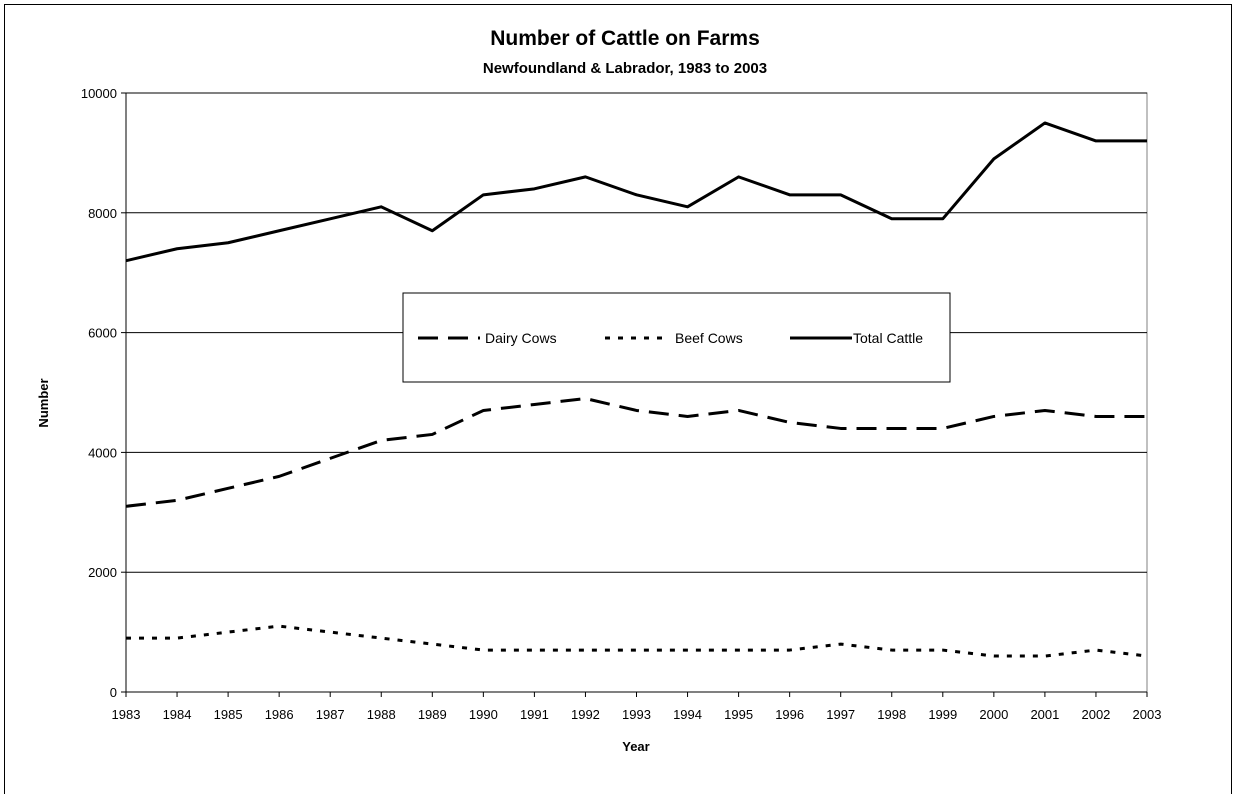 The width and height of the screenshot is (1236, 794). What do you see at coordinates (625, 38) in the screenshot?
I see `chart-title: Number of Cattle on Farms` at bounding box center [625, 38].